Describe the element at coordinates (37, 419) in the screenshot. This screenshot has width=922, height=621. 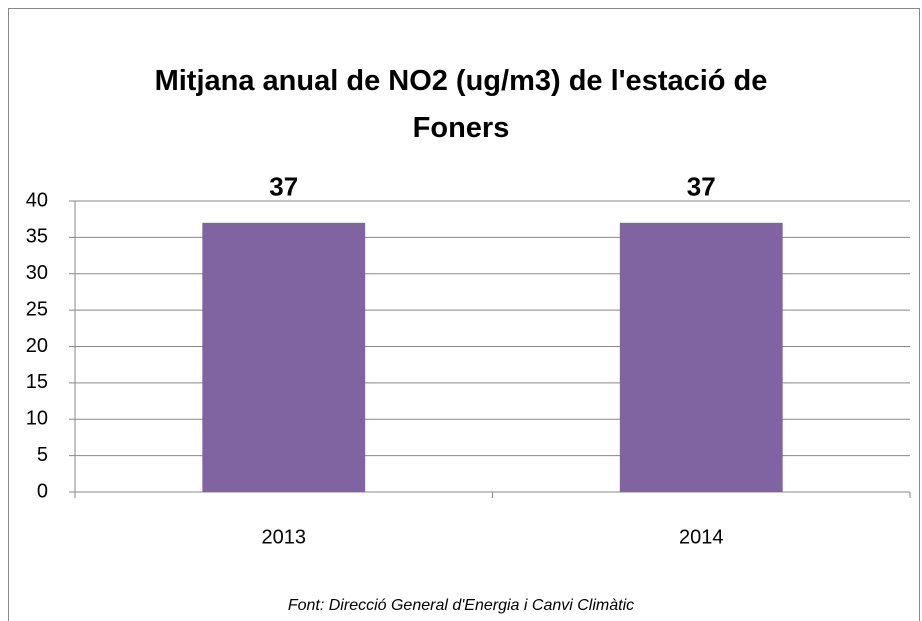
I see `y-tick-label: 10` at that location.